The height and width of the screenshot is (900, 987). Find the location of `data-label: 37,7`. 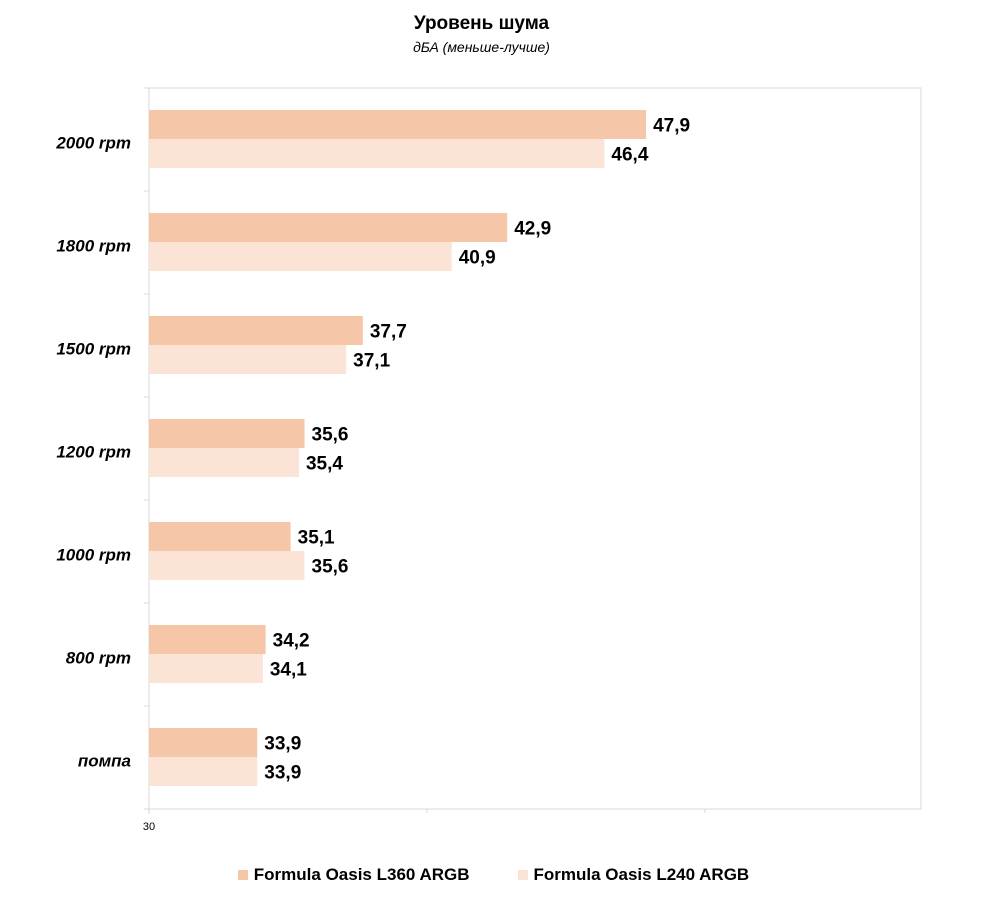

data-label: 37,7 is located at coordinates (388, 332).